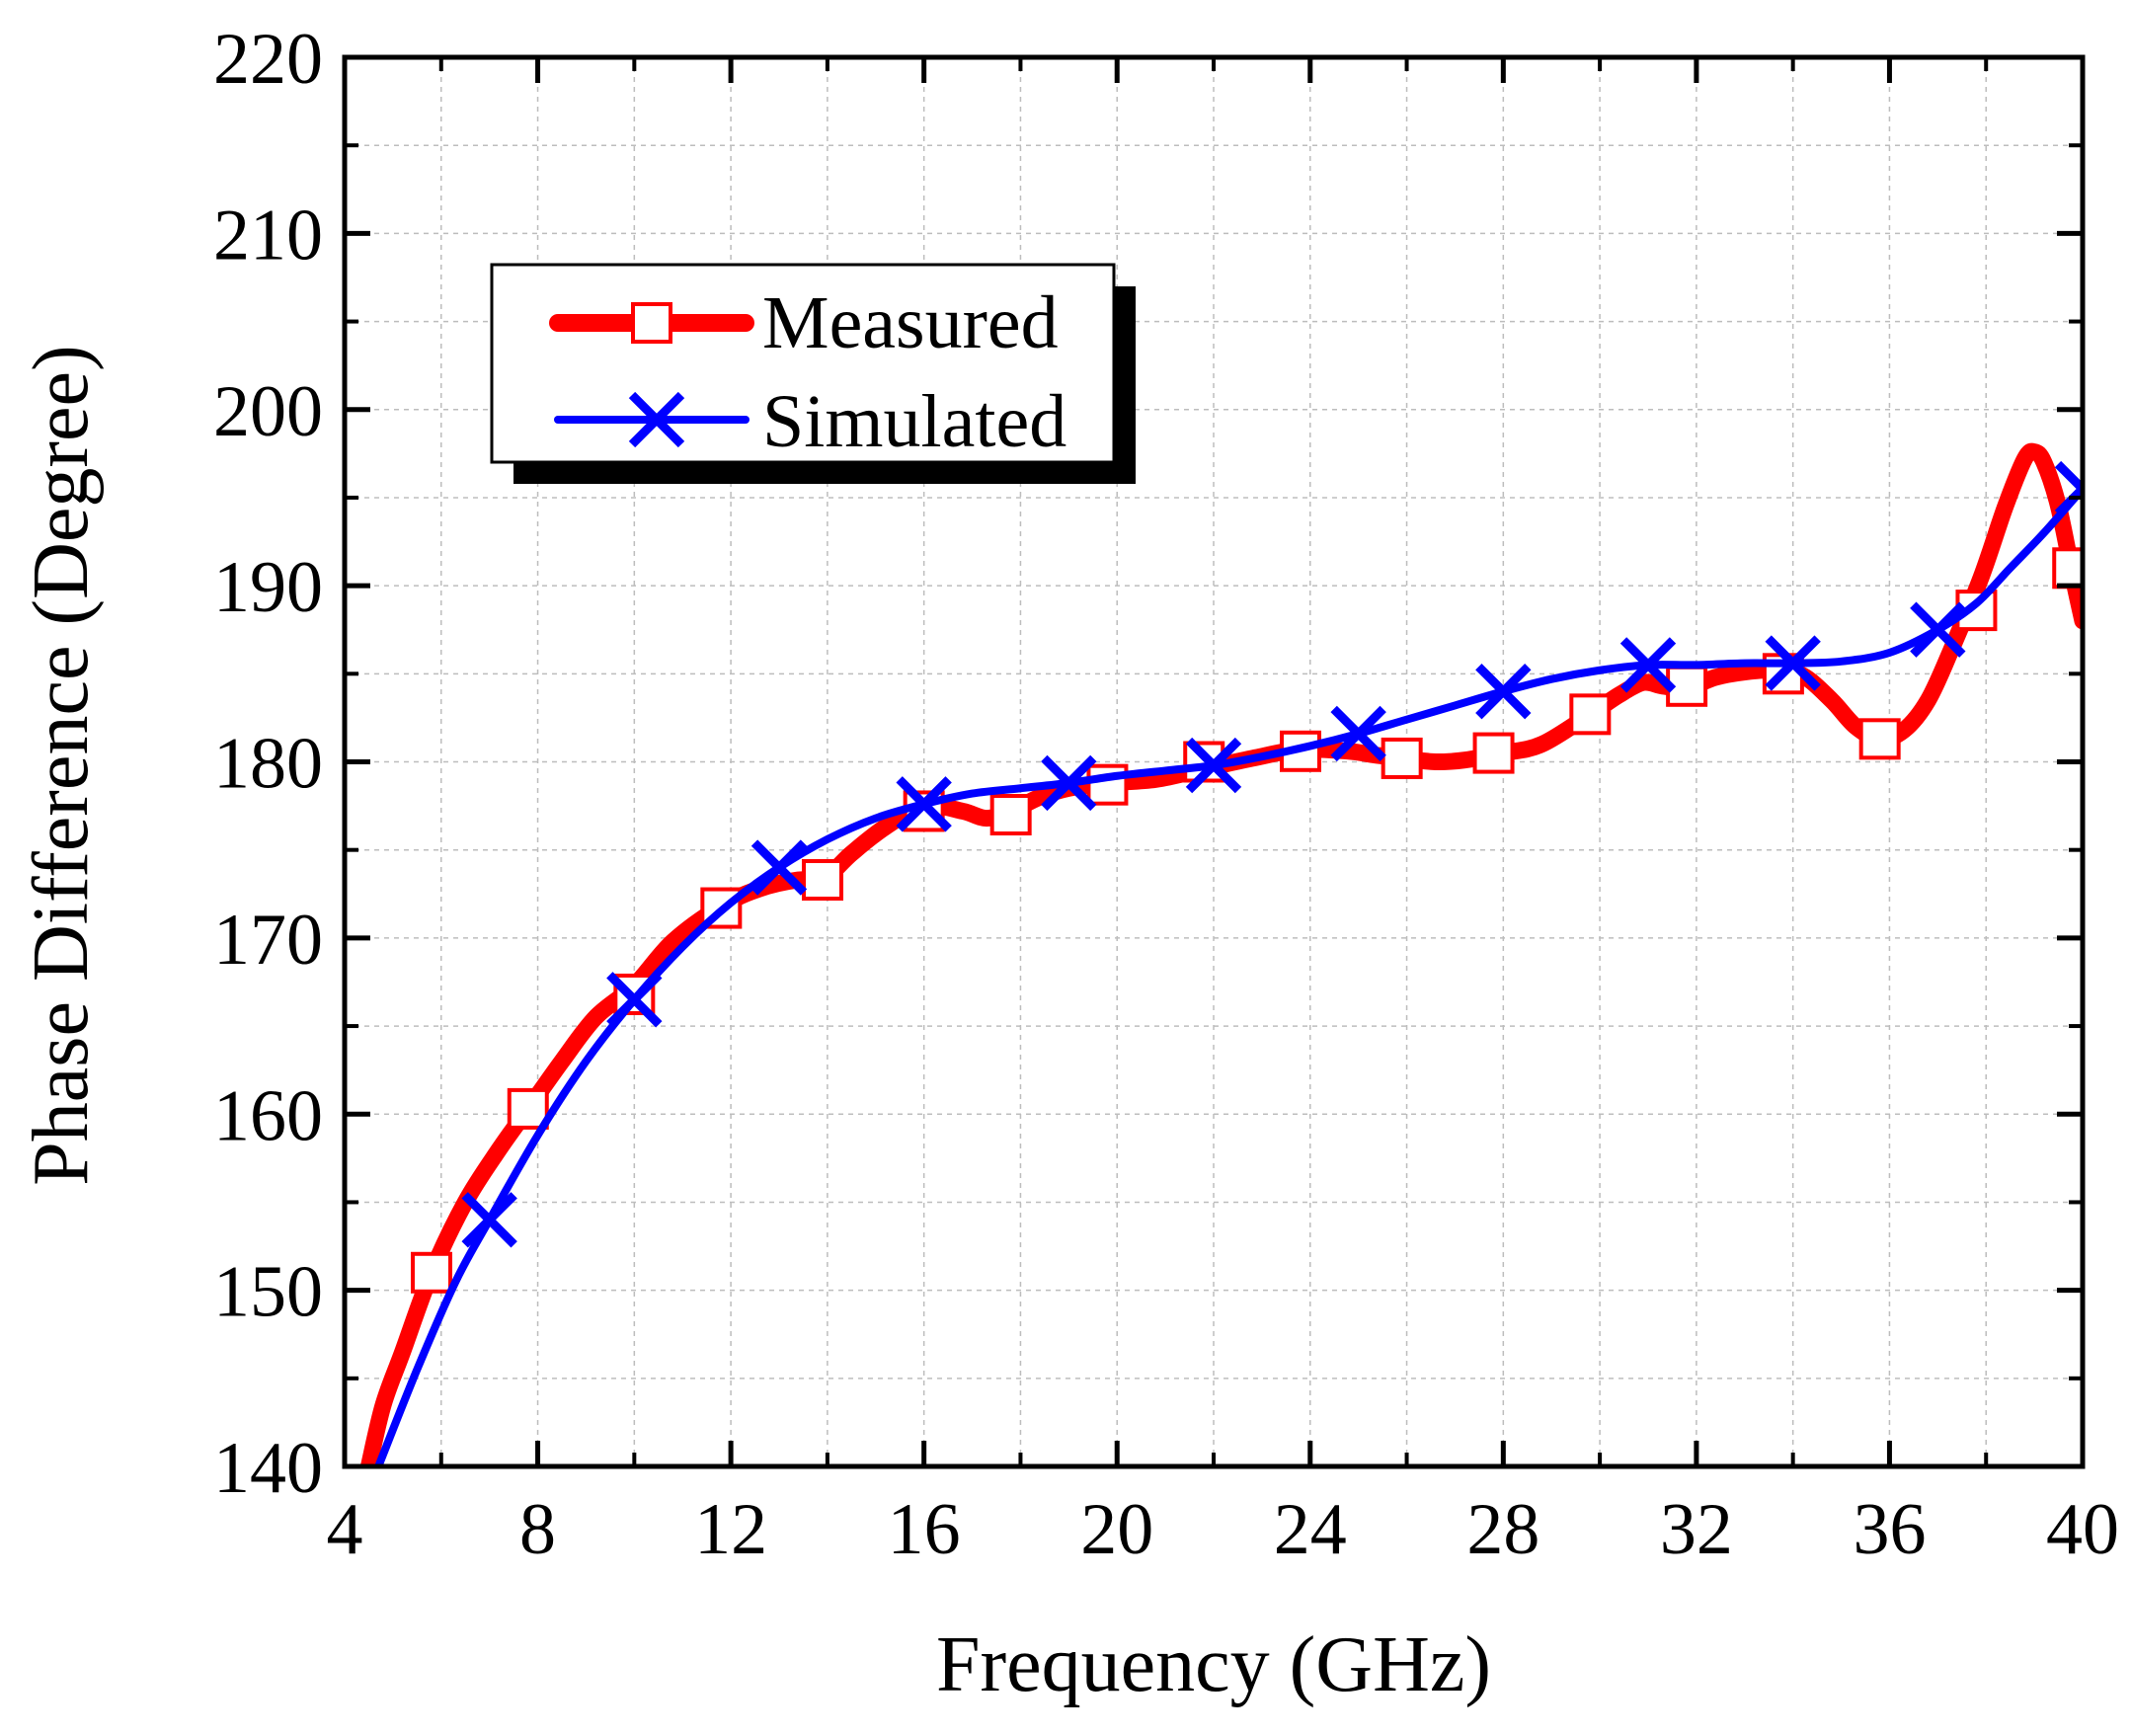 The width and height of the screenshot is (2131, 1736). I want to click on legend: Measured Simulated, so click(813, 373).